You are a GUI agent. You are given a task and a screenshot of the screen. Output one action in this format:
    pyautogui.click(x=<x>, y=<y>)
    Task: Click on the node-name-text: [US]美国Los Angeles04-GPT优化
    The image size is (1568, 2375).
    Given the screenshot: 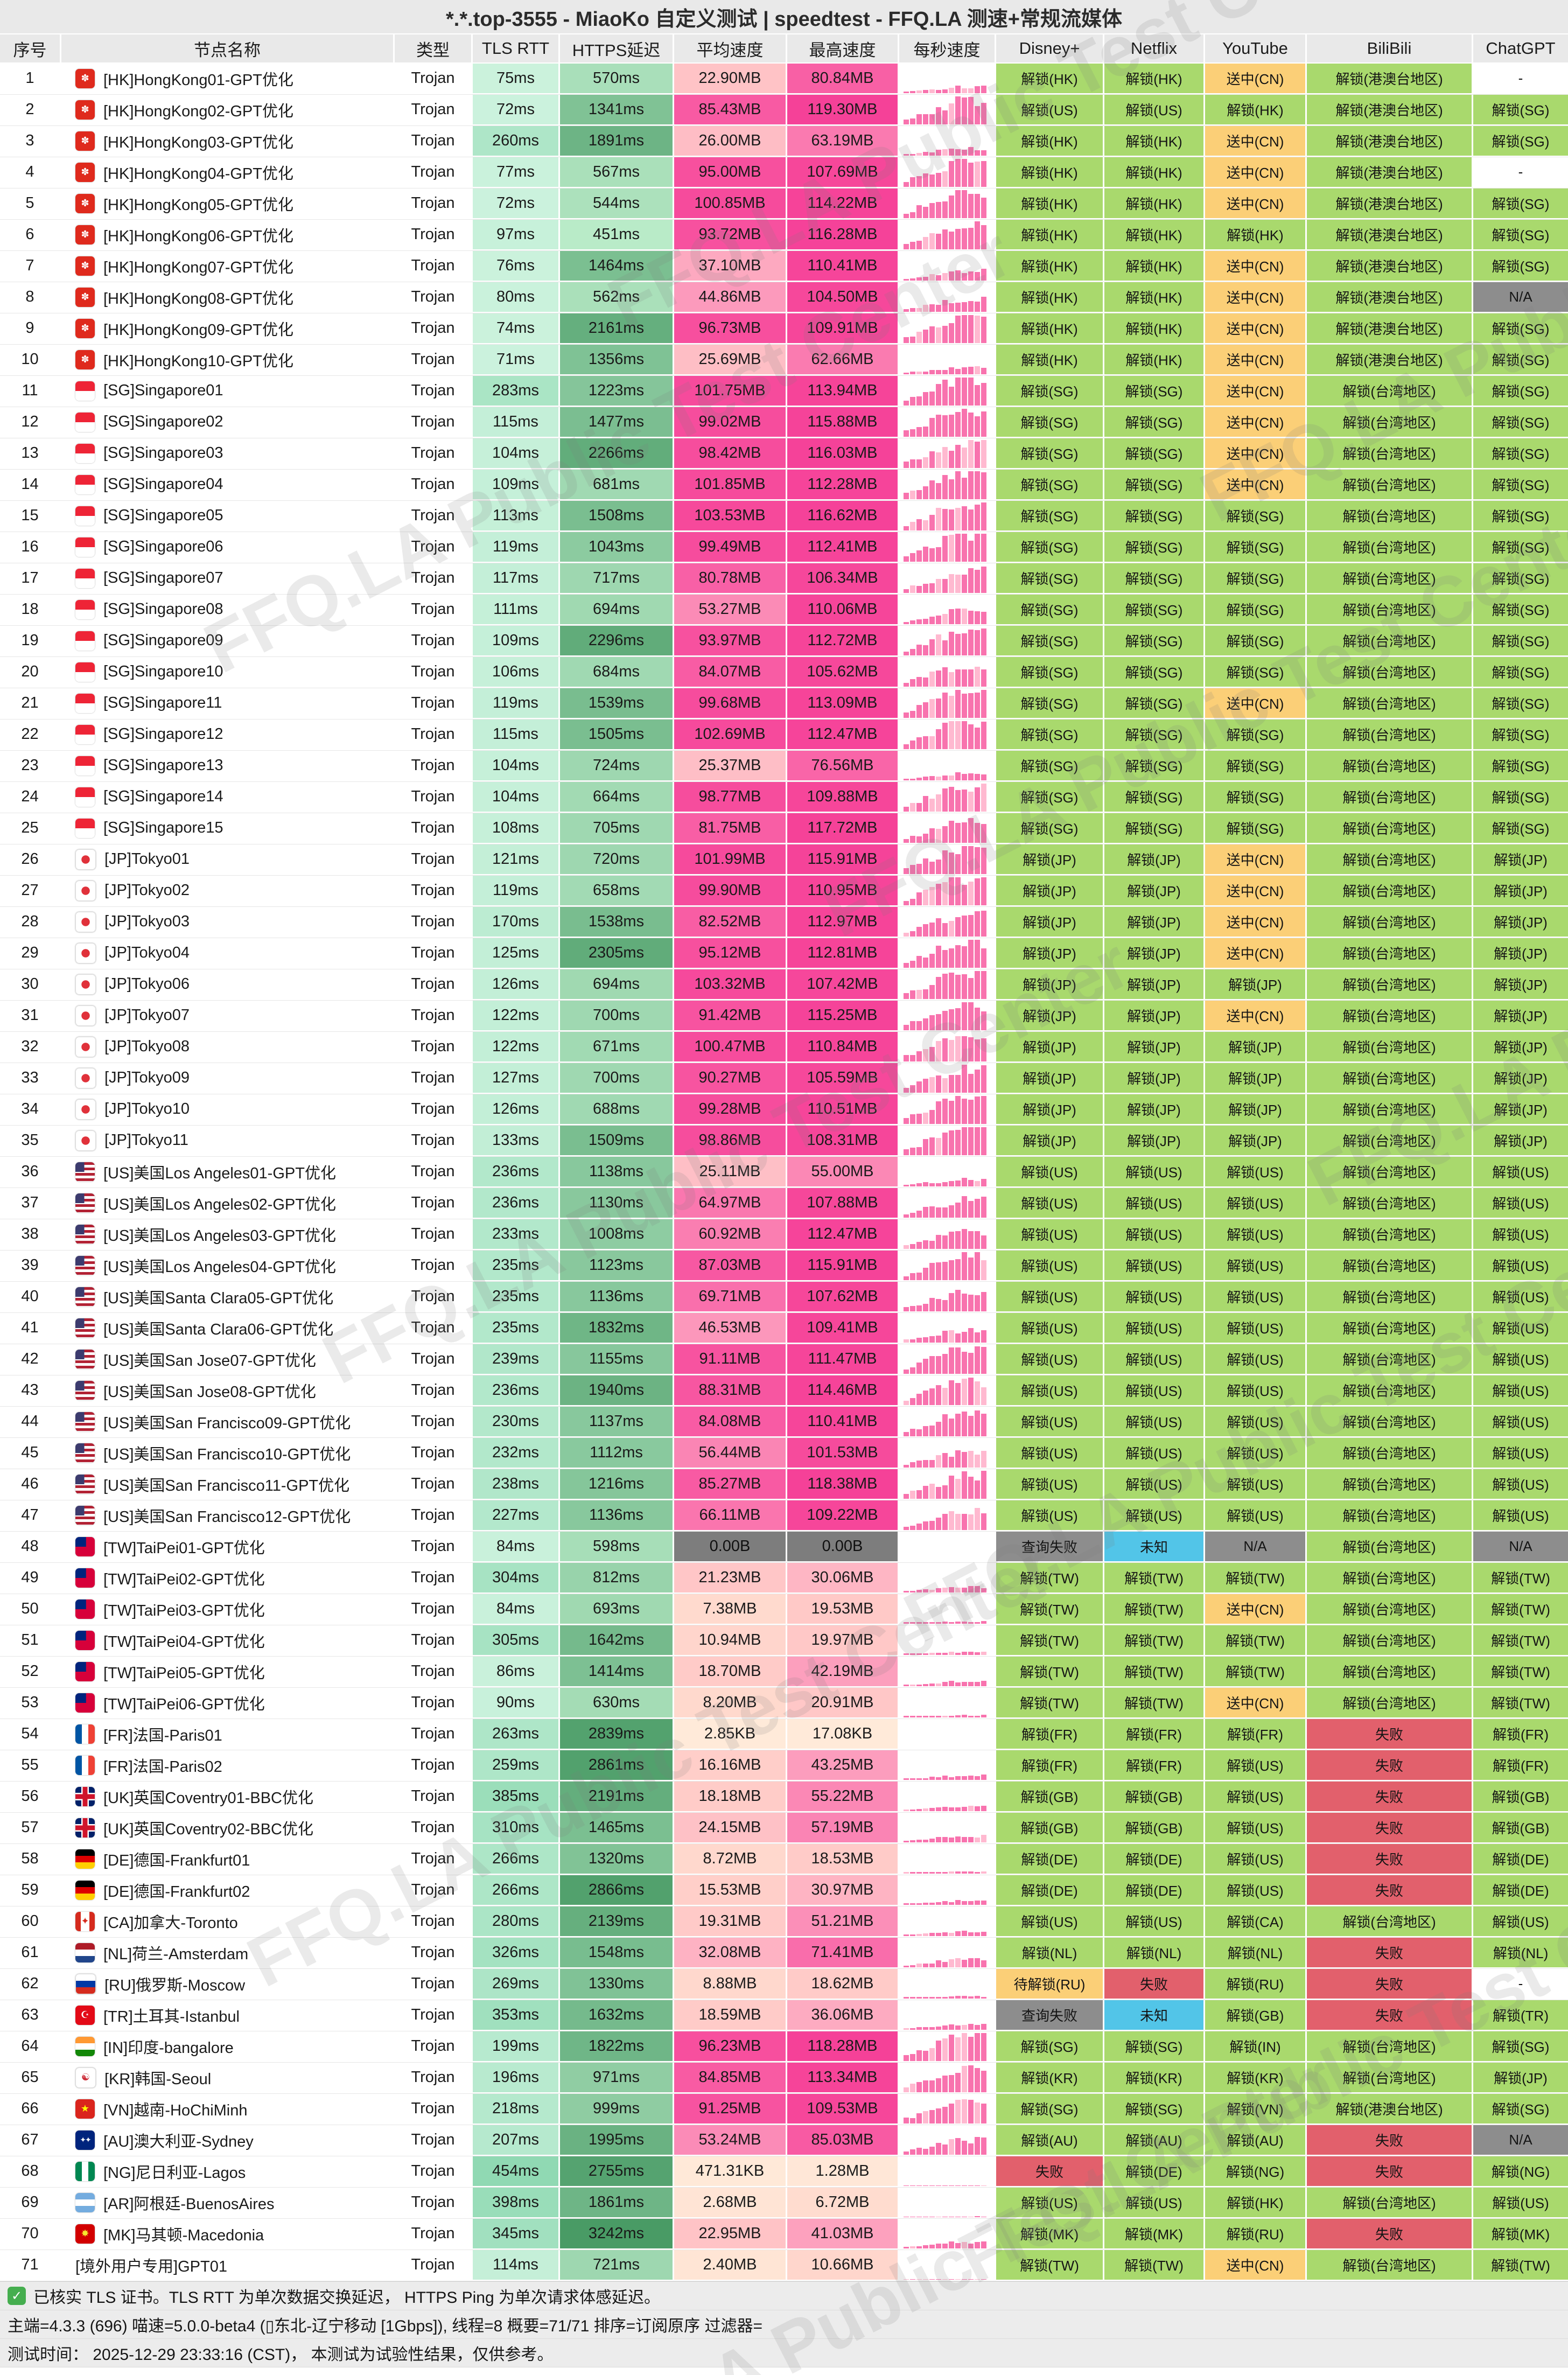 What is the action you would take?
    pyautogui.click(x=219, y=1267)
    